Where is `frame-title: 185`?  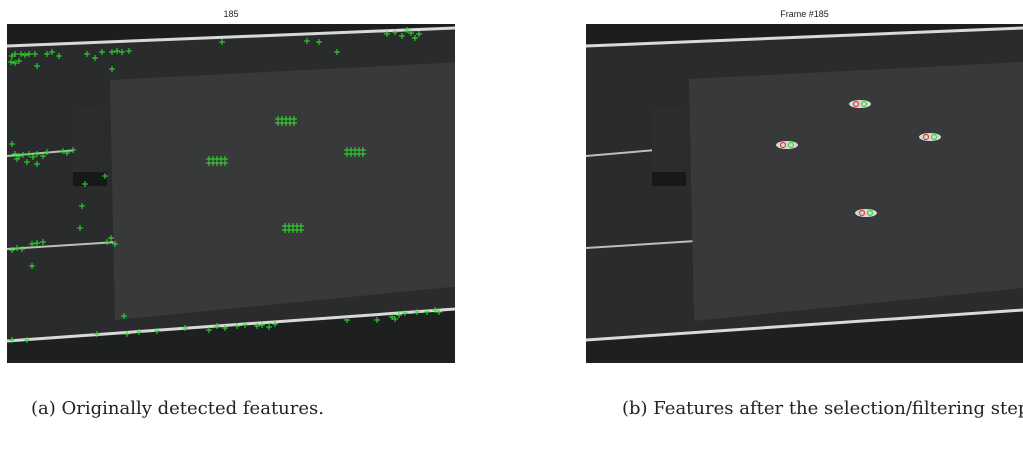
frame-title: 185 is located at coordinates (231, 14).